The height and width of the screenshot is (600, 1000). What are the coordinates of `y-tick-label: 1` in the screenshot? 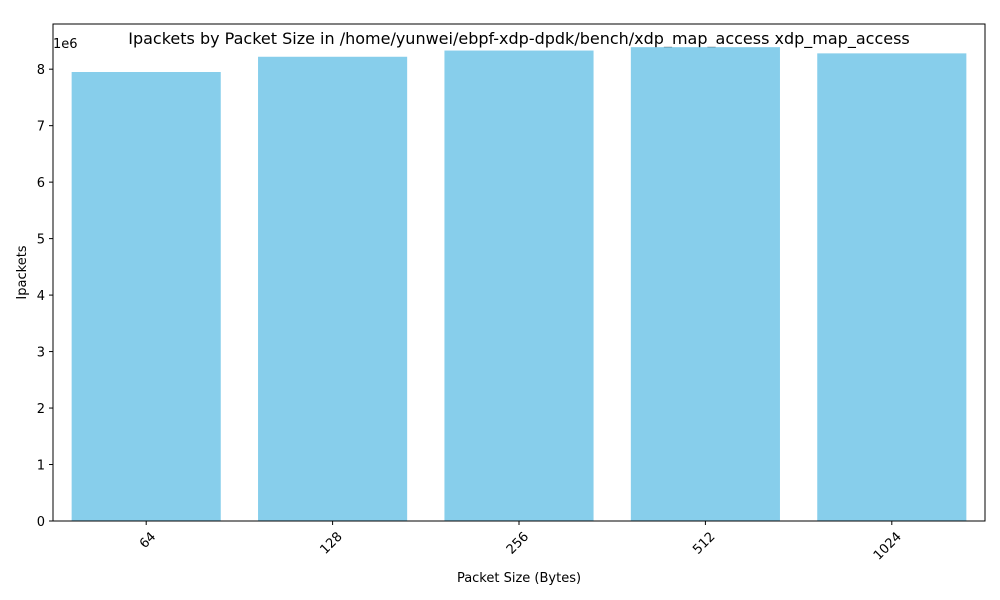 It's located at (41, 466).